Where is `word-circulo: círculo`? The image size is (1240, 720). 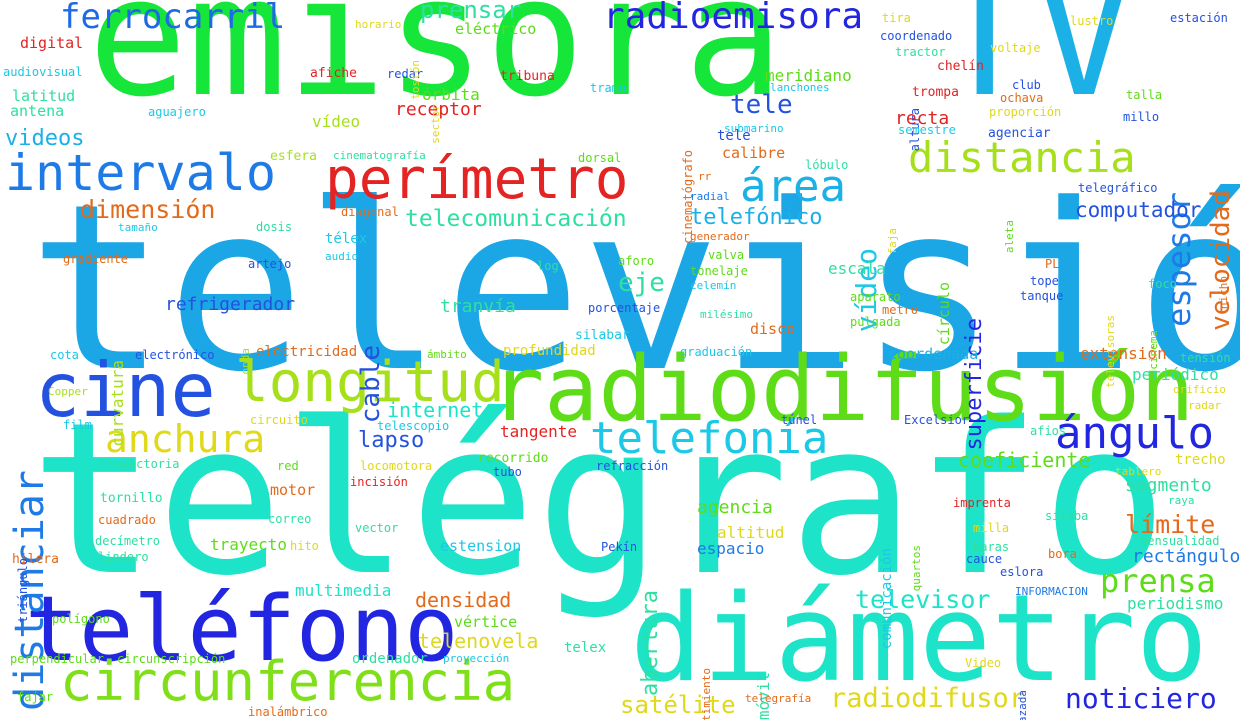 word-circulo: círculo is located at coordinates (944, 314).